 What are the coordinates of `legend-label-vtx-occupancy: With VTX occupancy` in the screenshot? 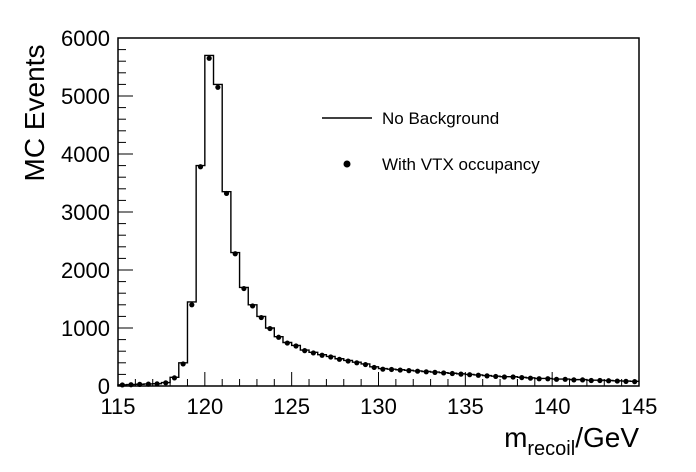 It's located at (461, 164).